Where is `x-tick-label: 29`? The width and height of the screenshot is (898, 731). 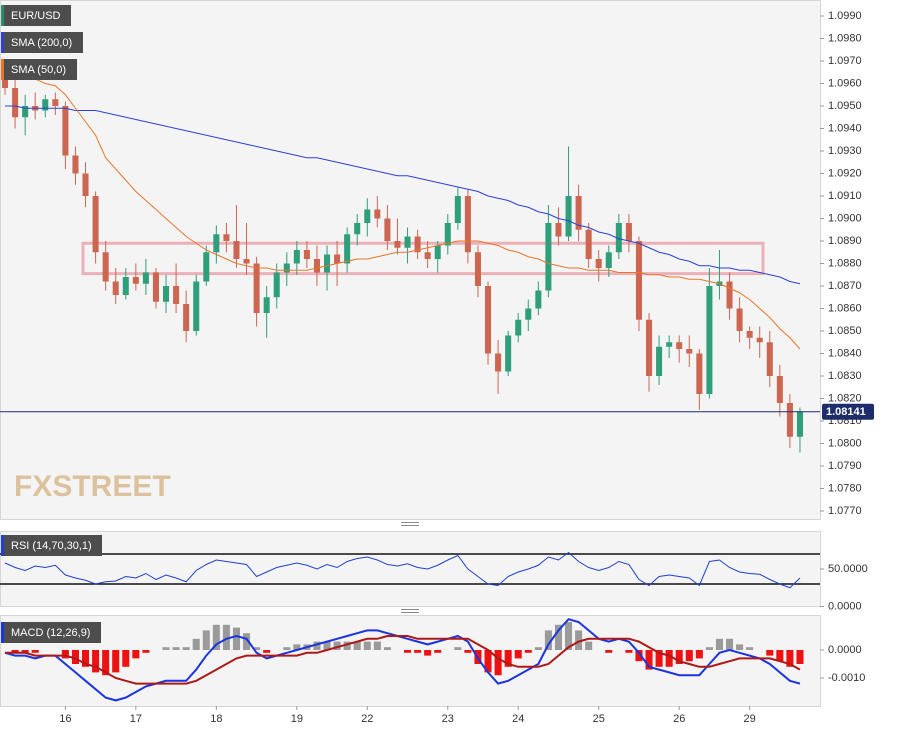
x-tick-label: 29 is located at coordinates (750, 719).